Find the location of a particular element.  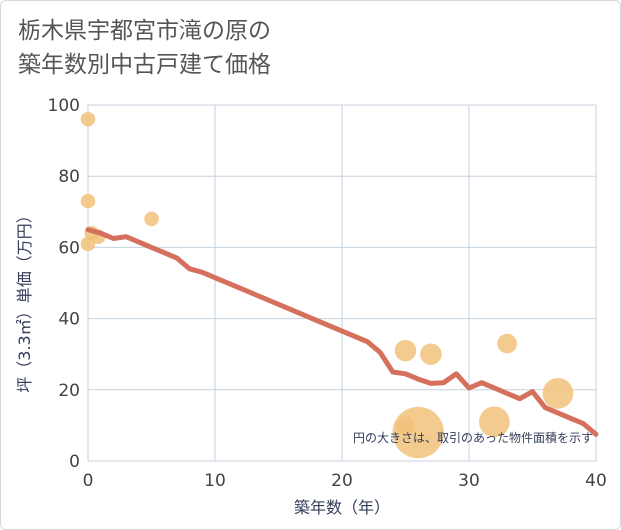

x-tick-label: 10 is located at coordinates (215, 481).